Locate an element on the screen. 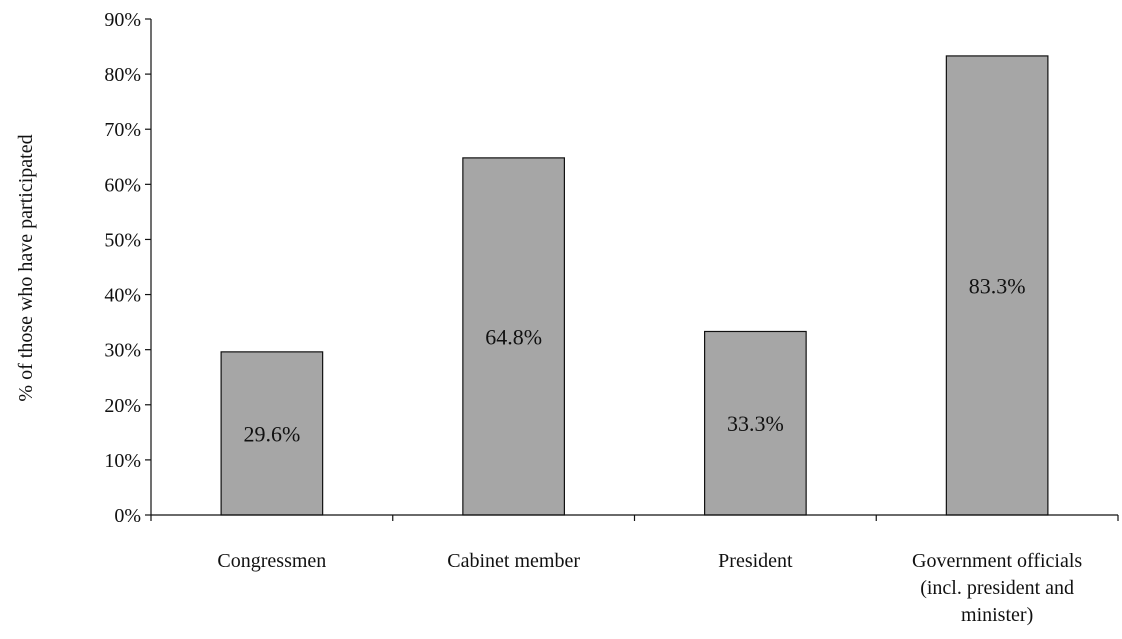 This screenshot has height=639, width=1122. data-label: 29.6% is located at coordinates (271, 433).